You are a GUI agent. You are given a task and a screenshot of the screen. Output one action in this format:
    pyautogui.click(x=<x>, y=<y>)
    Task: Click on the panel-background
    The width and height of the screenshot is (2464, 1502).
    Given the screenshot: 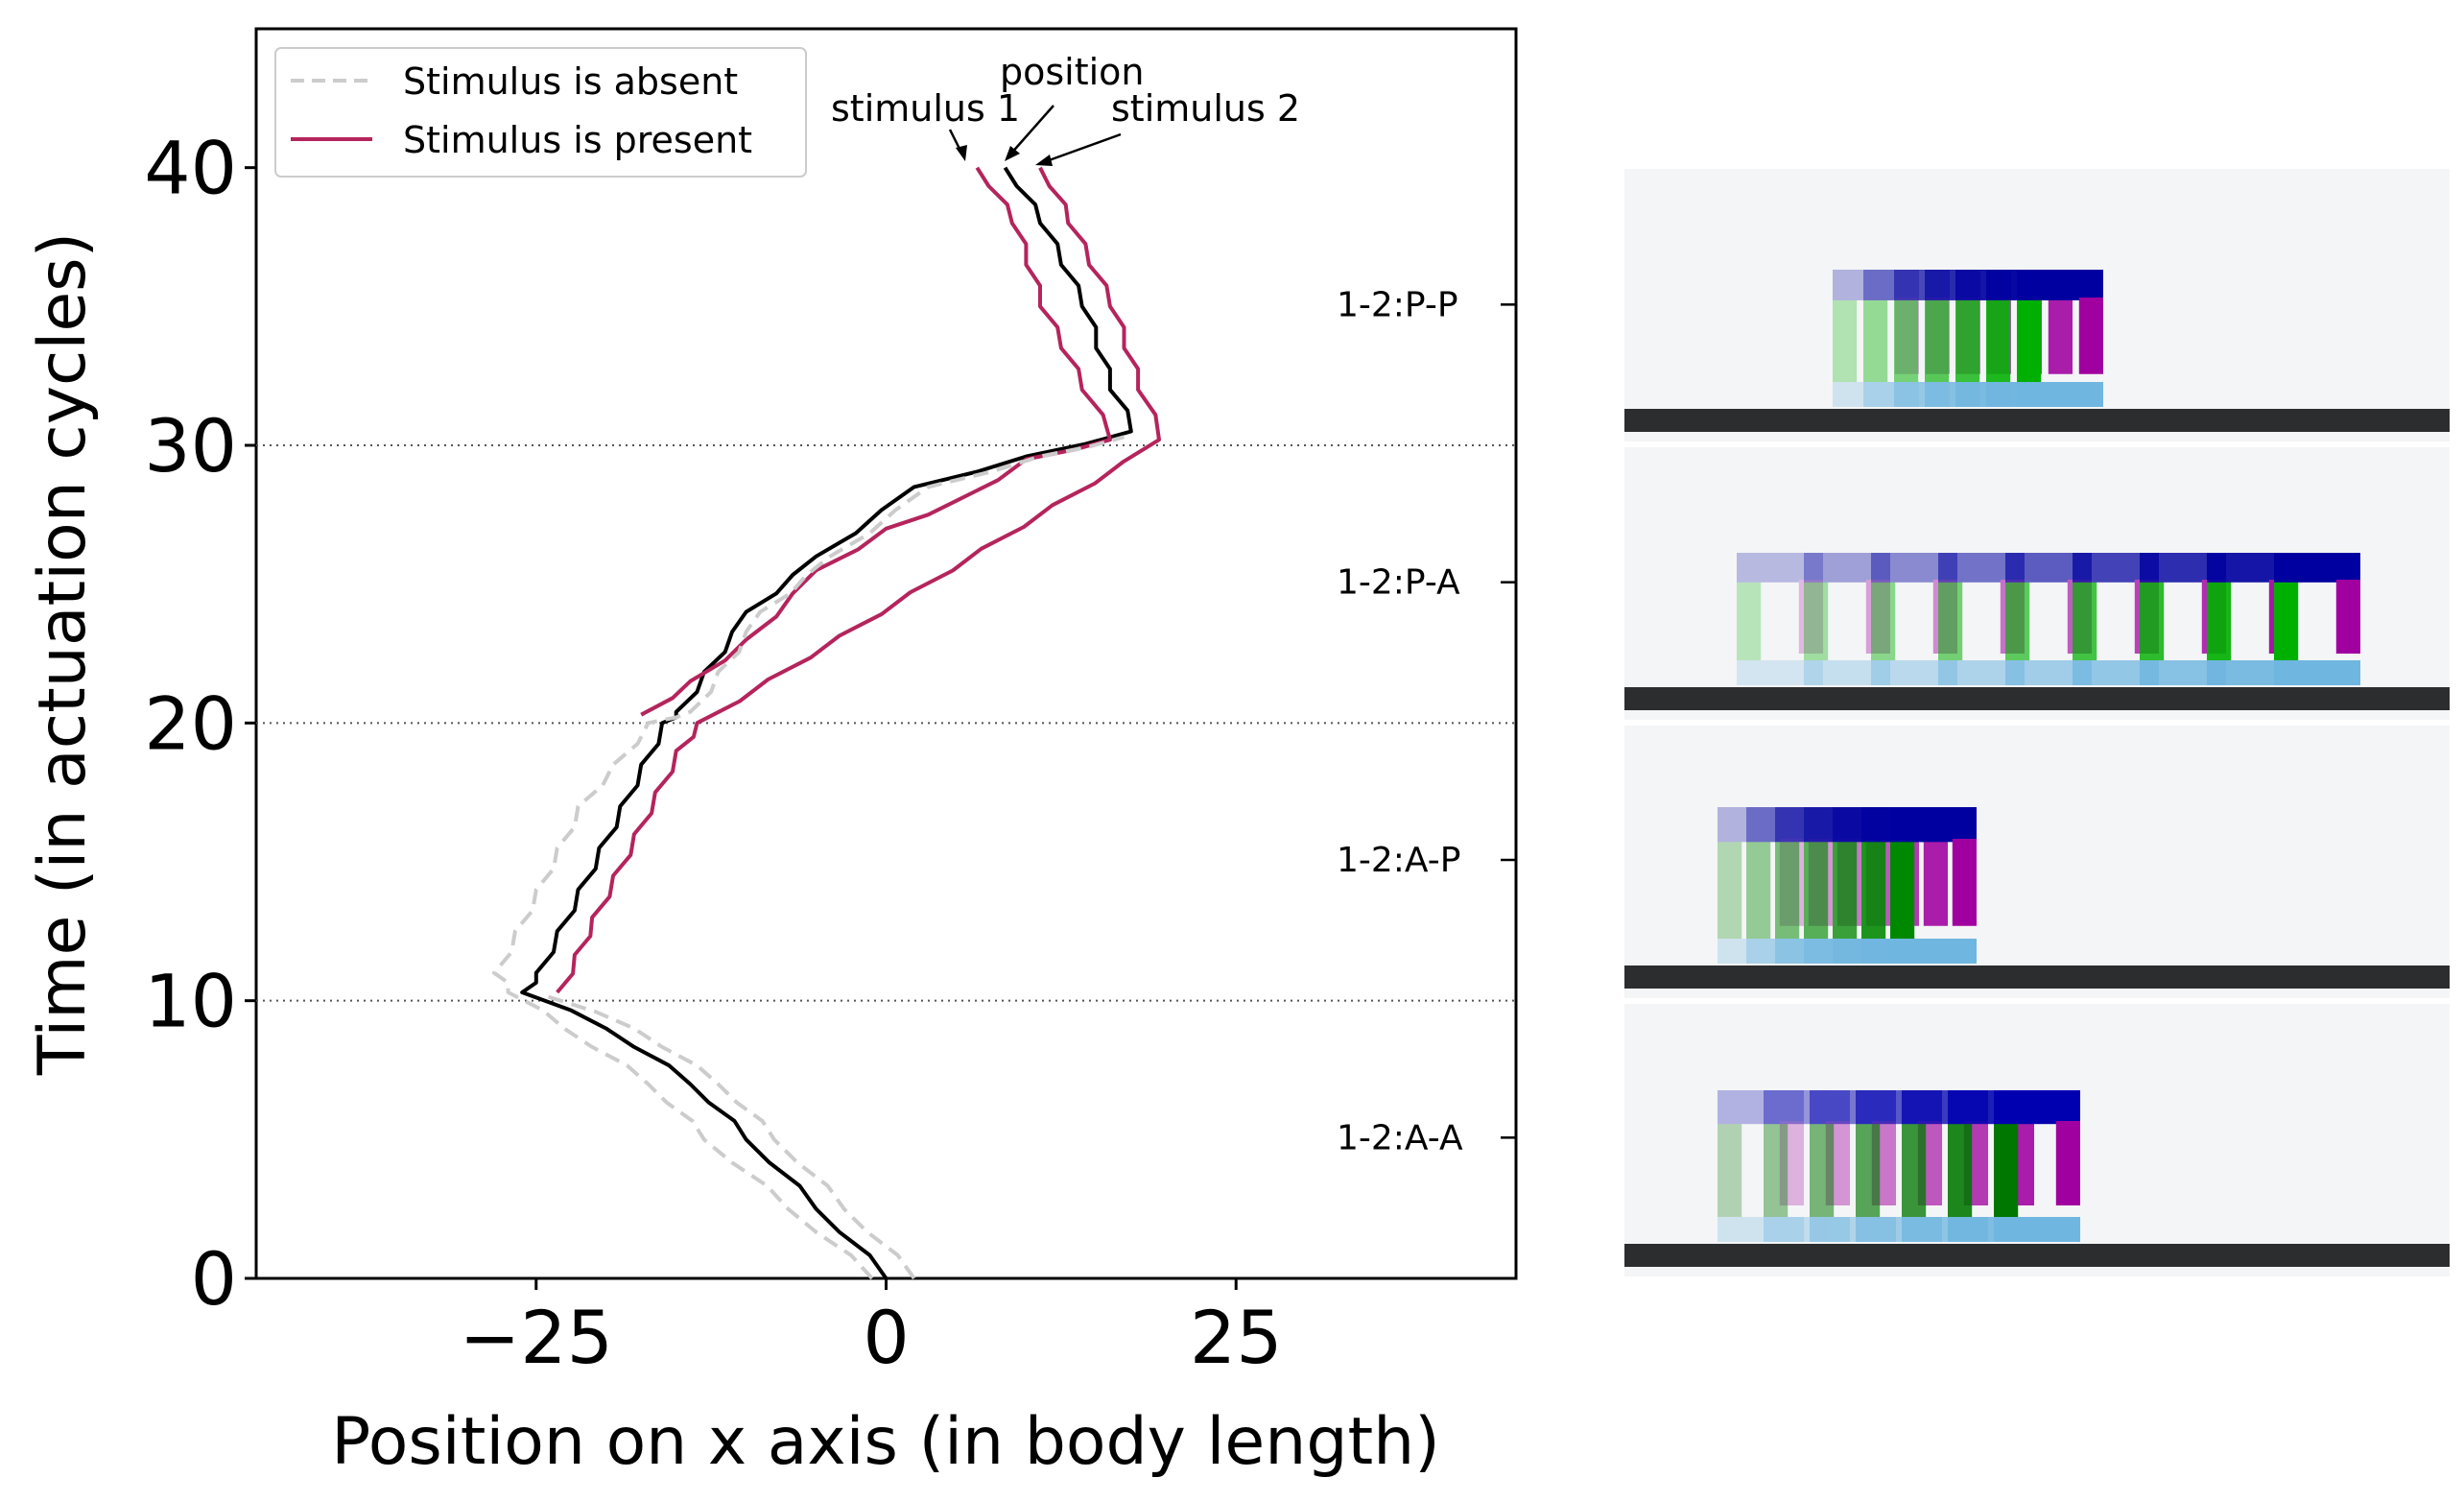 What is the action you would take?
    pyautogui.click(x=2037, y=862)
    